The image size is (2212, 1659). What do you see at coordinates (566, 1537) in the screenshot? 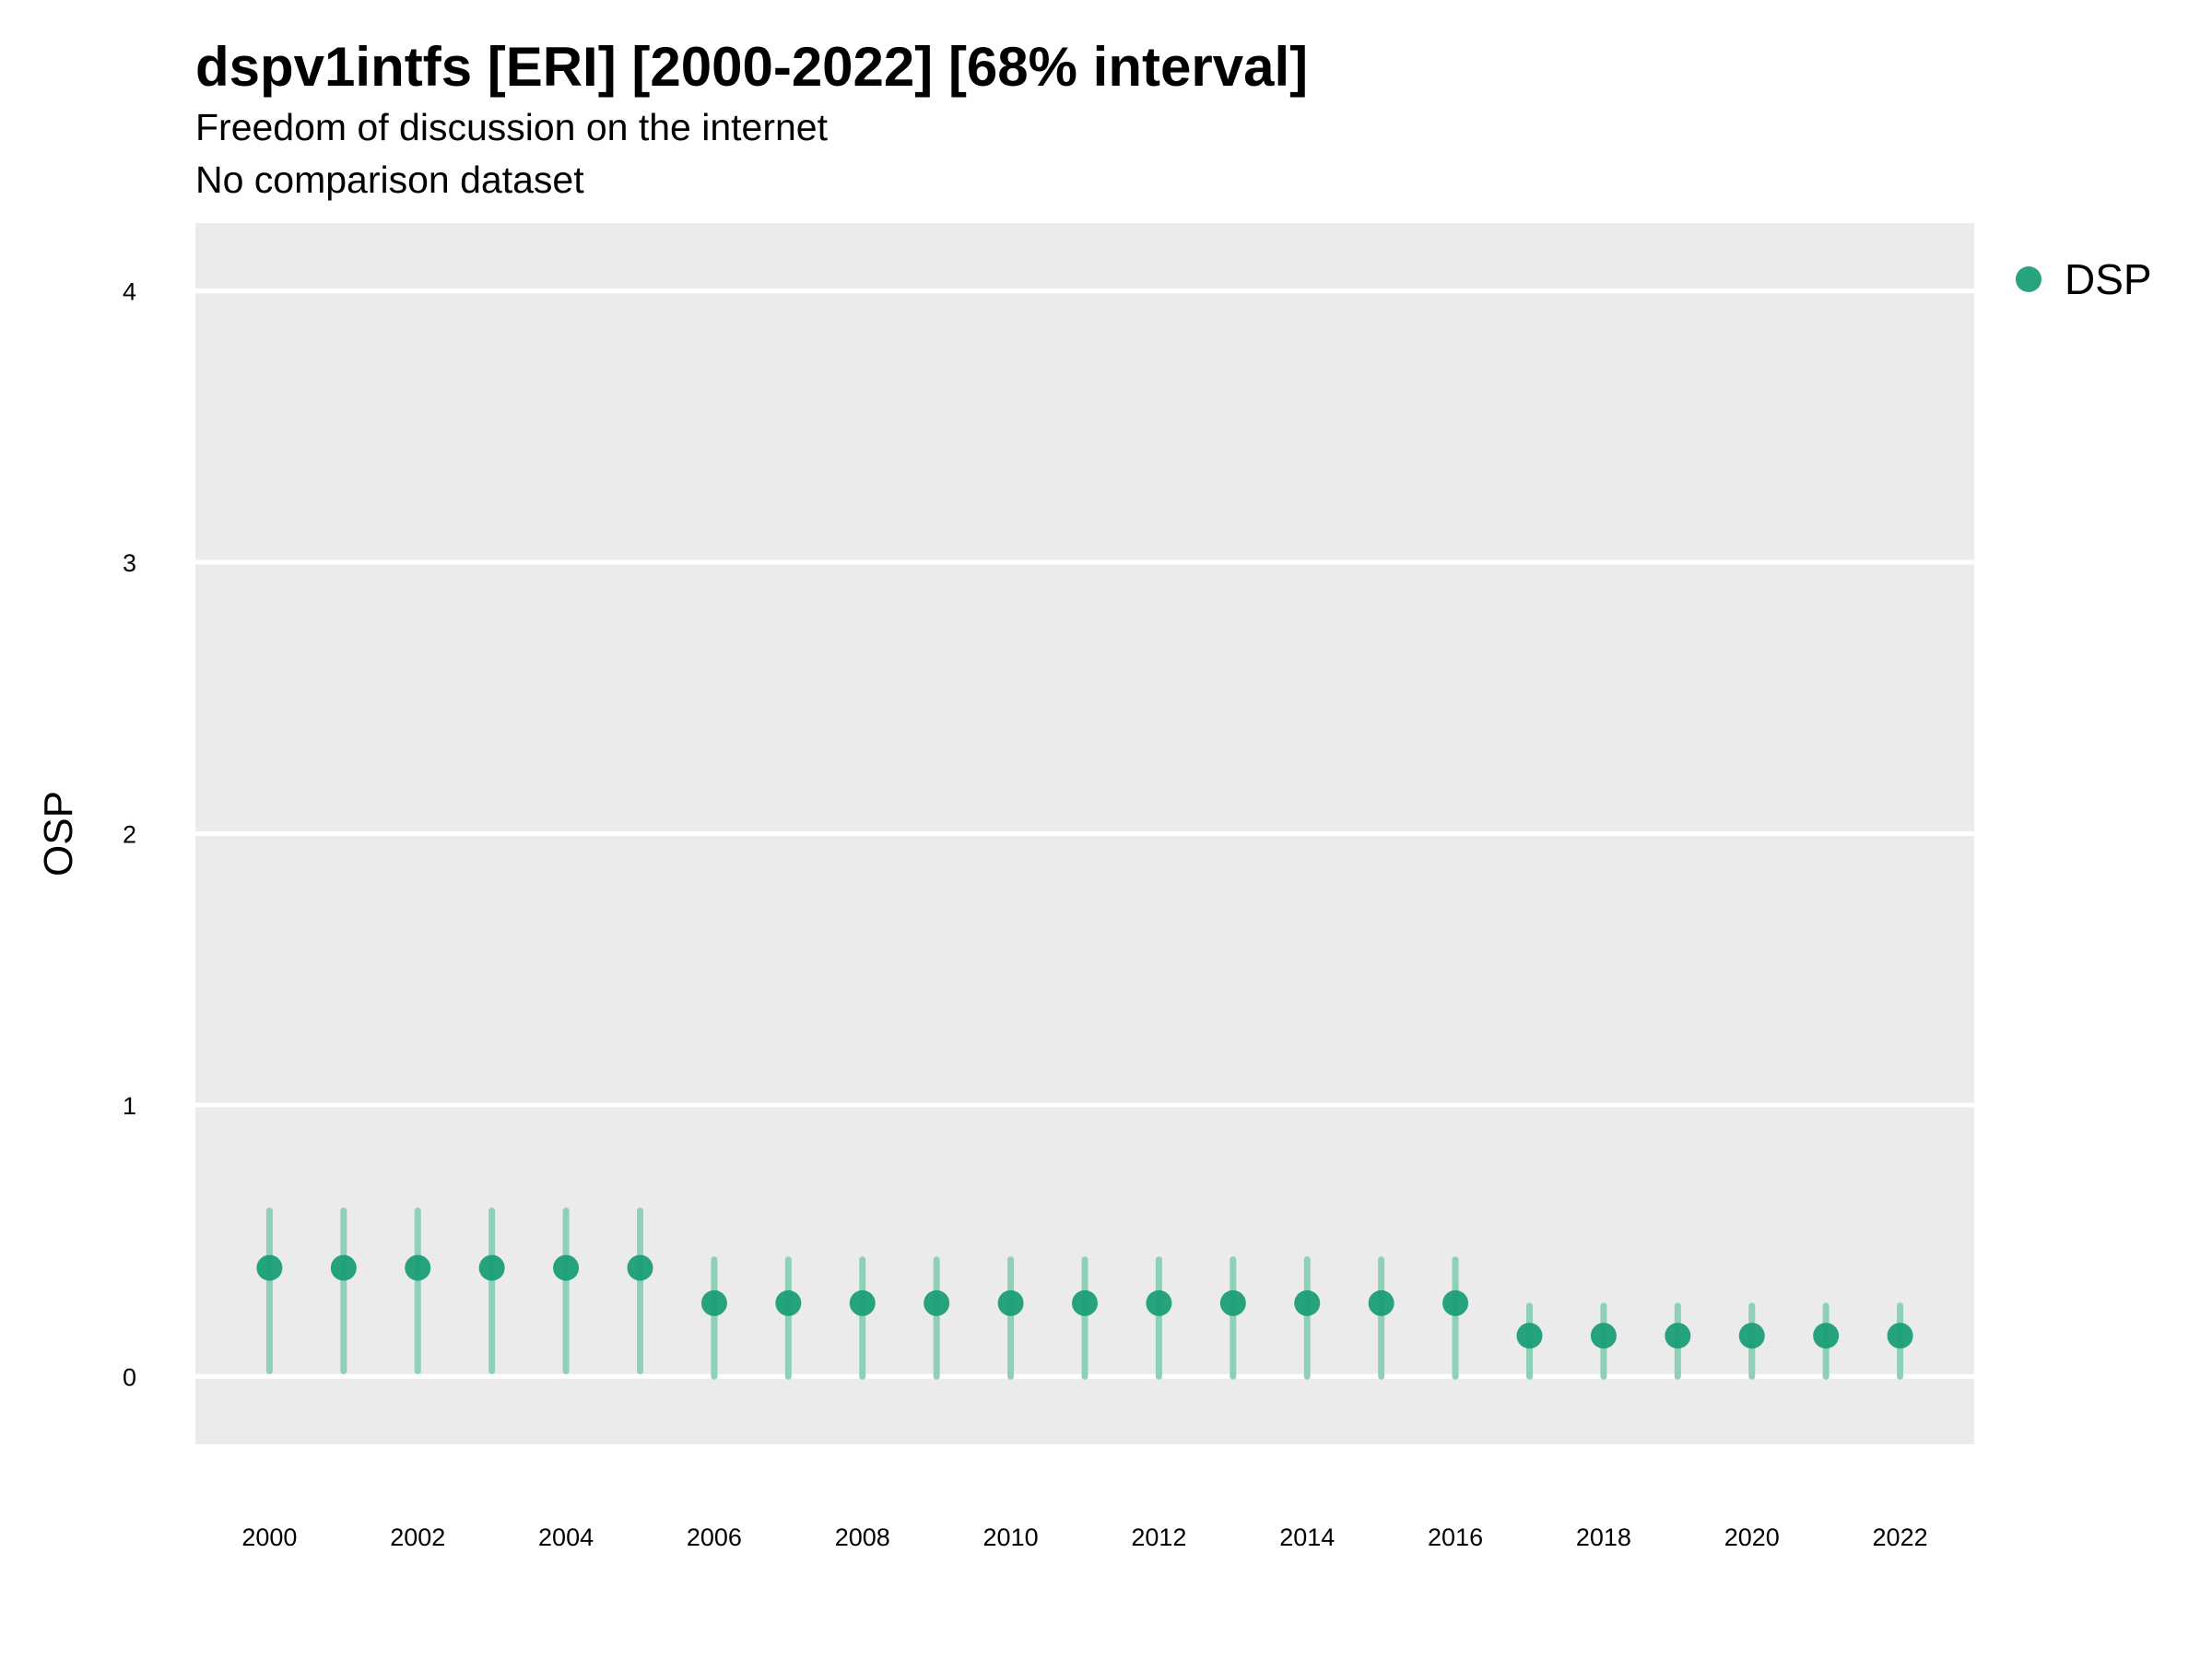
I see `x-tick-label: 2004` at bounding box center [566, 1537].